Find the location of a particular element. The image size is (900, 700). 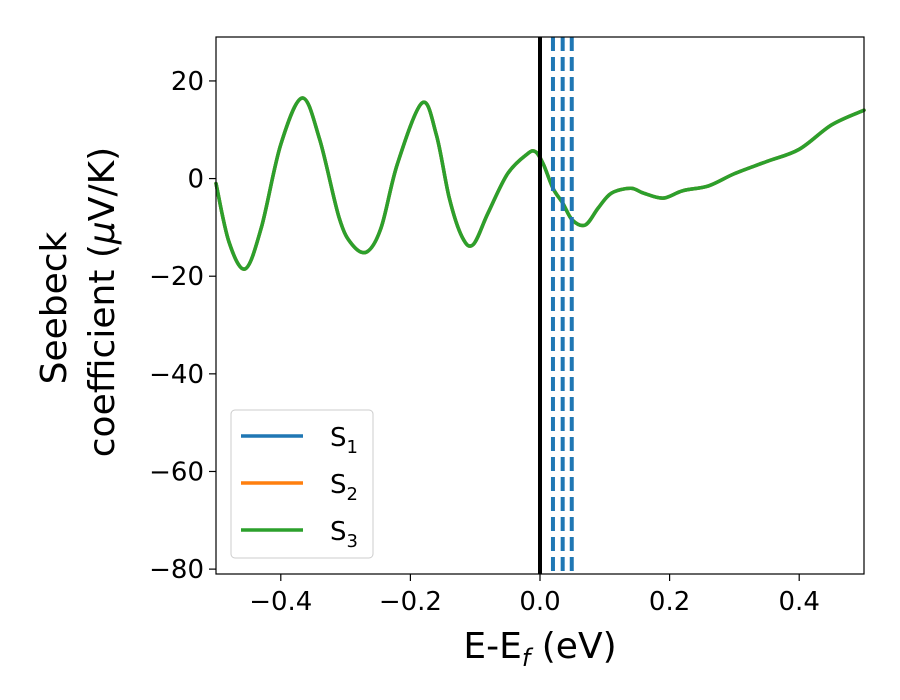

x-tick-label: −0.2 is located at coordinates (410, 602).